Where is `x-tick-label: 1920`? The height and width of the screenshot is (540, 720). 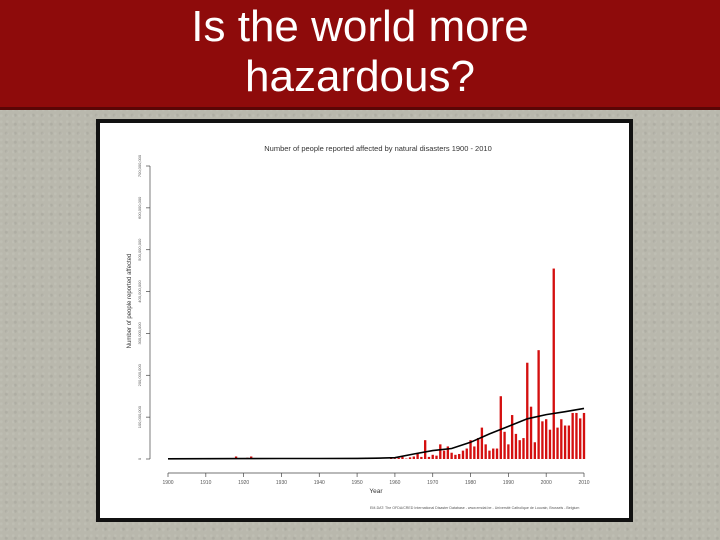 x-tick-label: 1920 is located at coordinates (243, 483).